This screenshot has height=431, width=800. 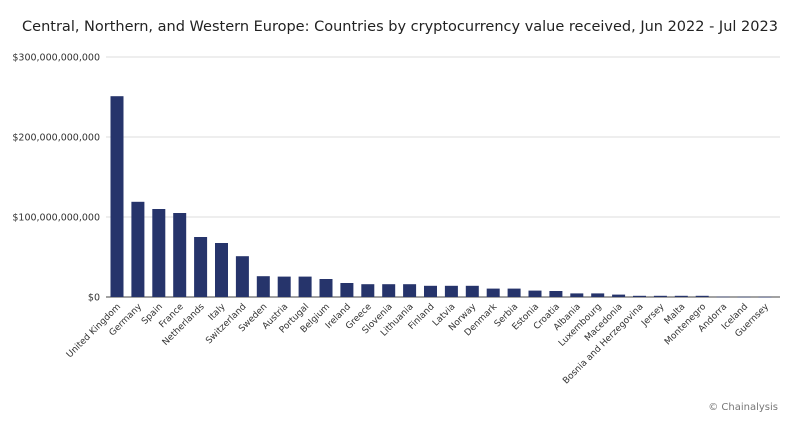 I want to click on bar-croatia, so click(x=556, y=294).